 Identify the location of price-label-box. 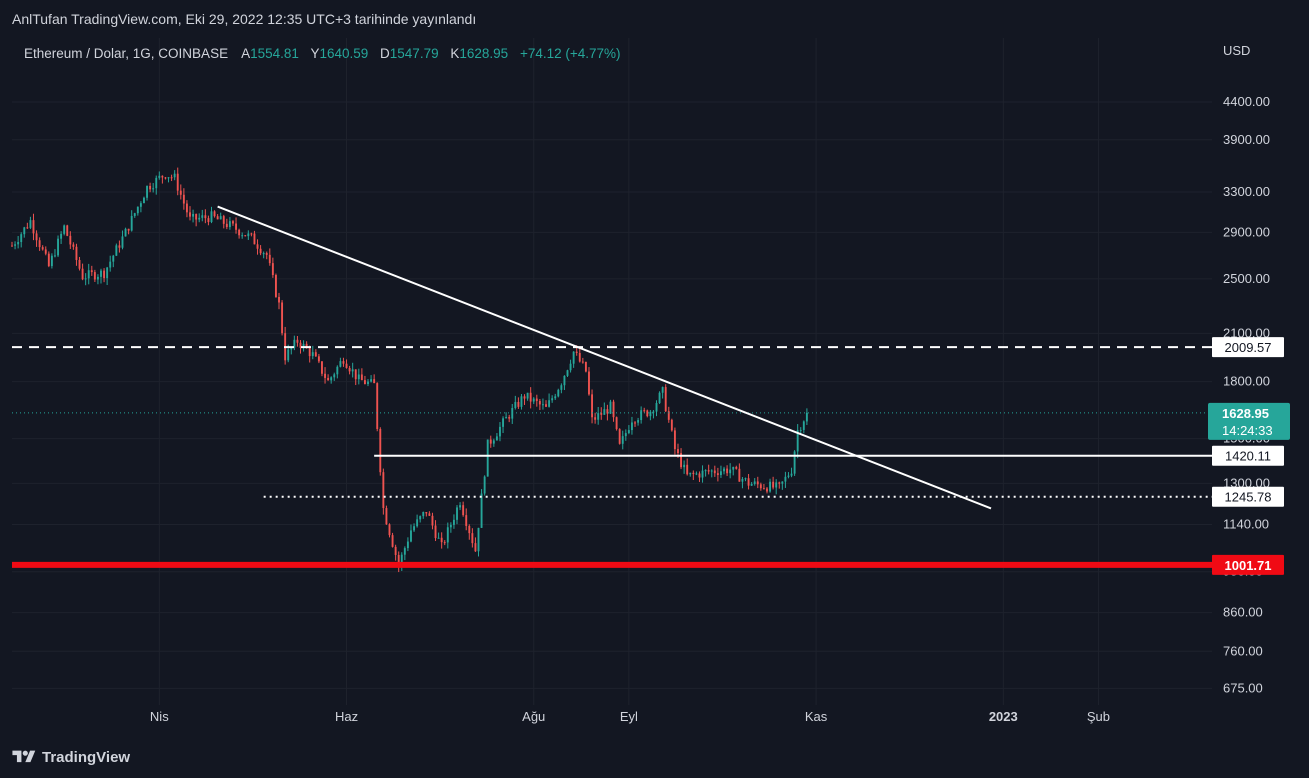
(1248, 455).